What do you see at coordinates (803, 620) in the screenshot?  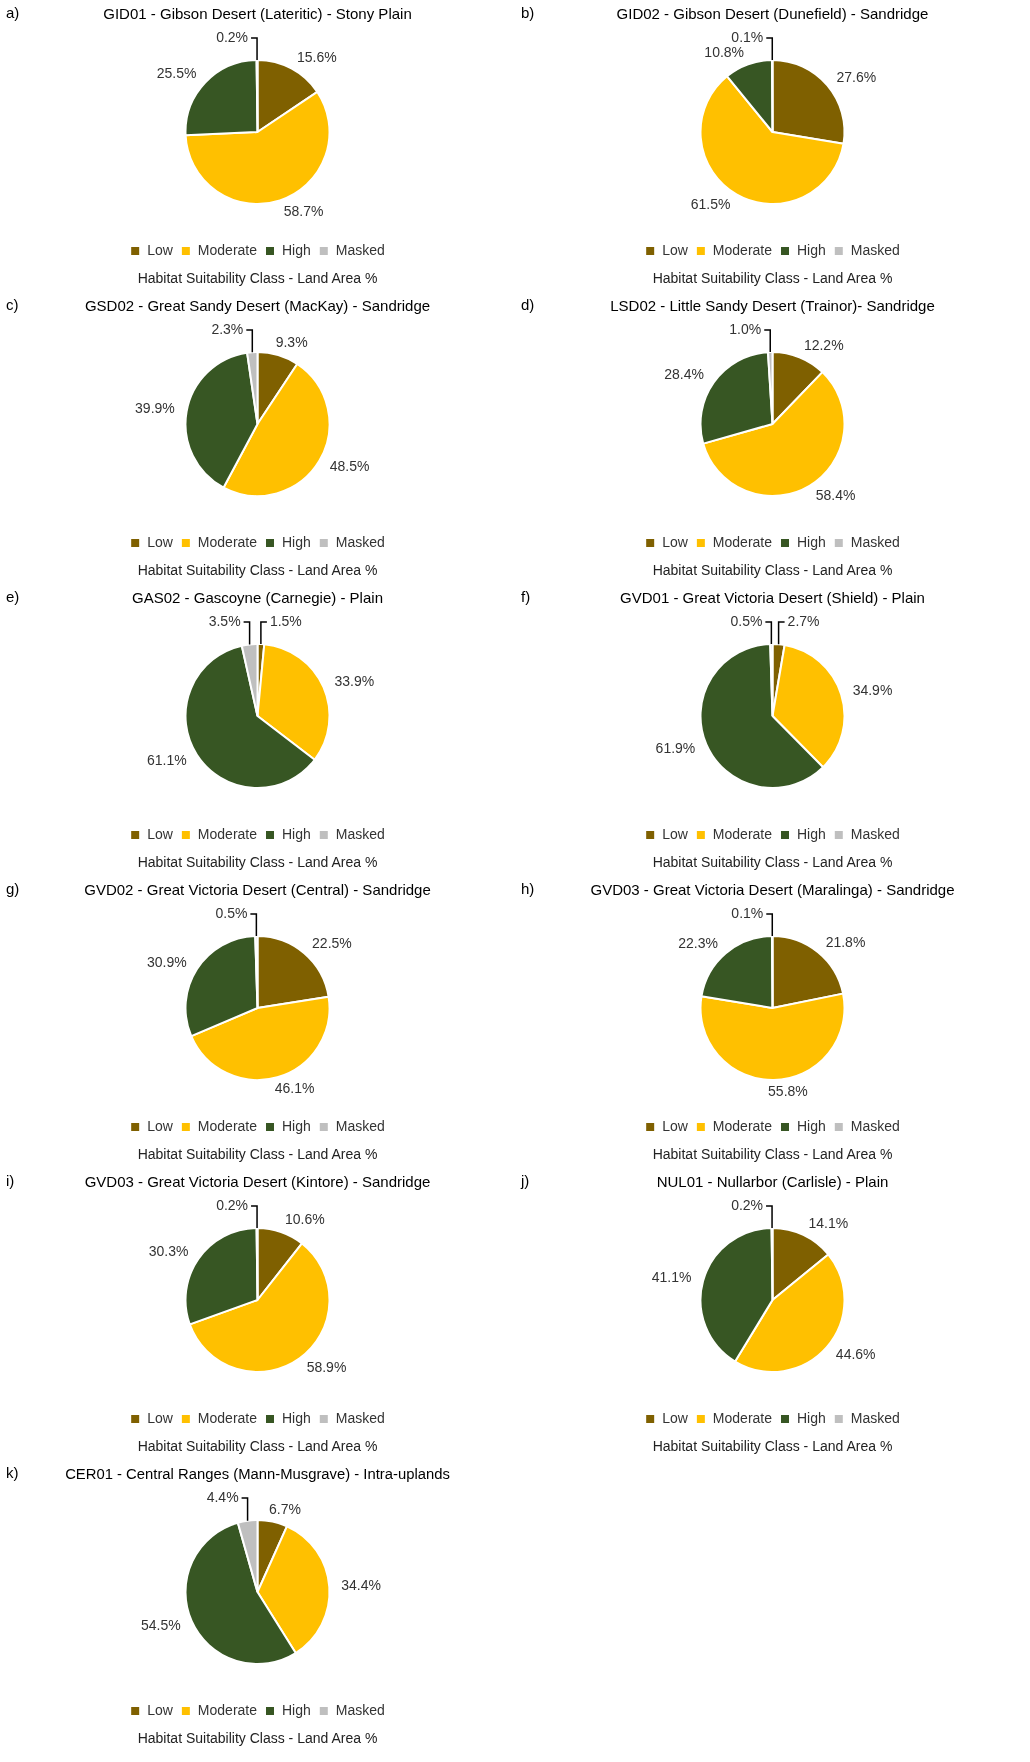 I see `data-label: 2.7%` at bounding box center [803, 620].